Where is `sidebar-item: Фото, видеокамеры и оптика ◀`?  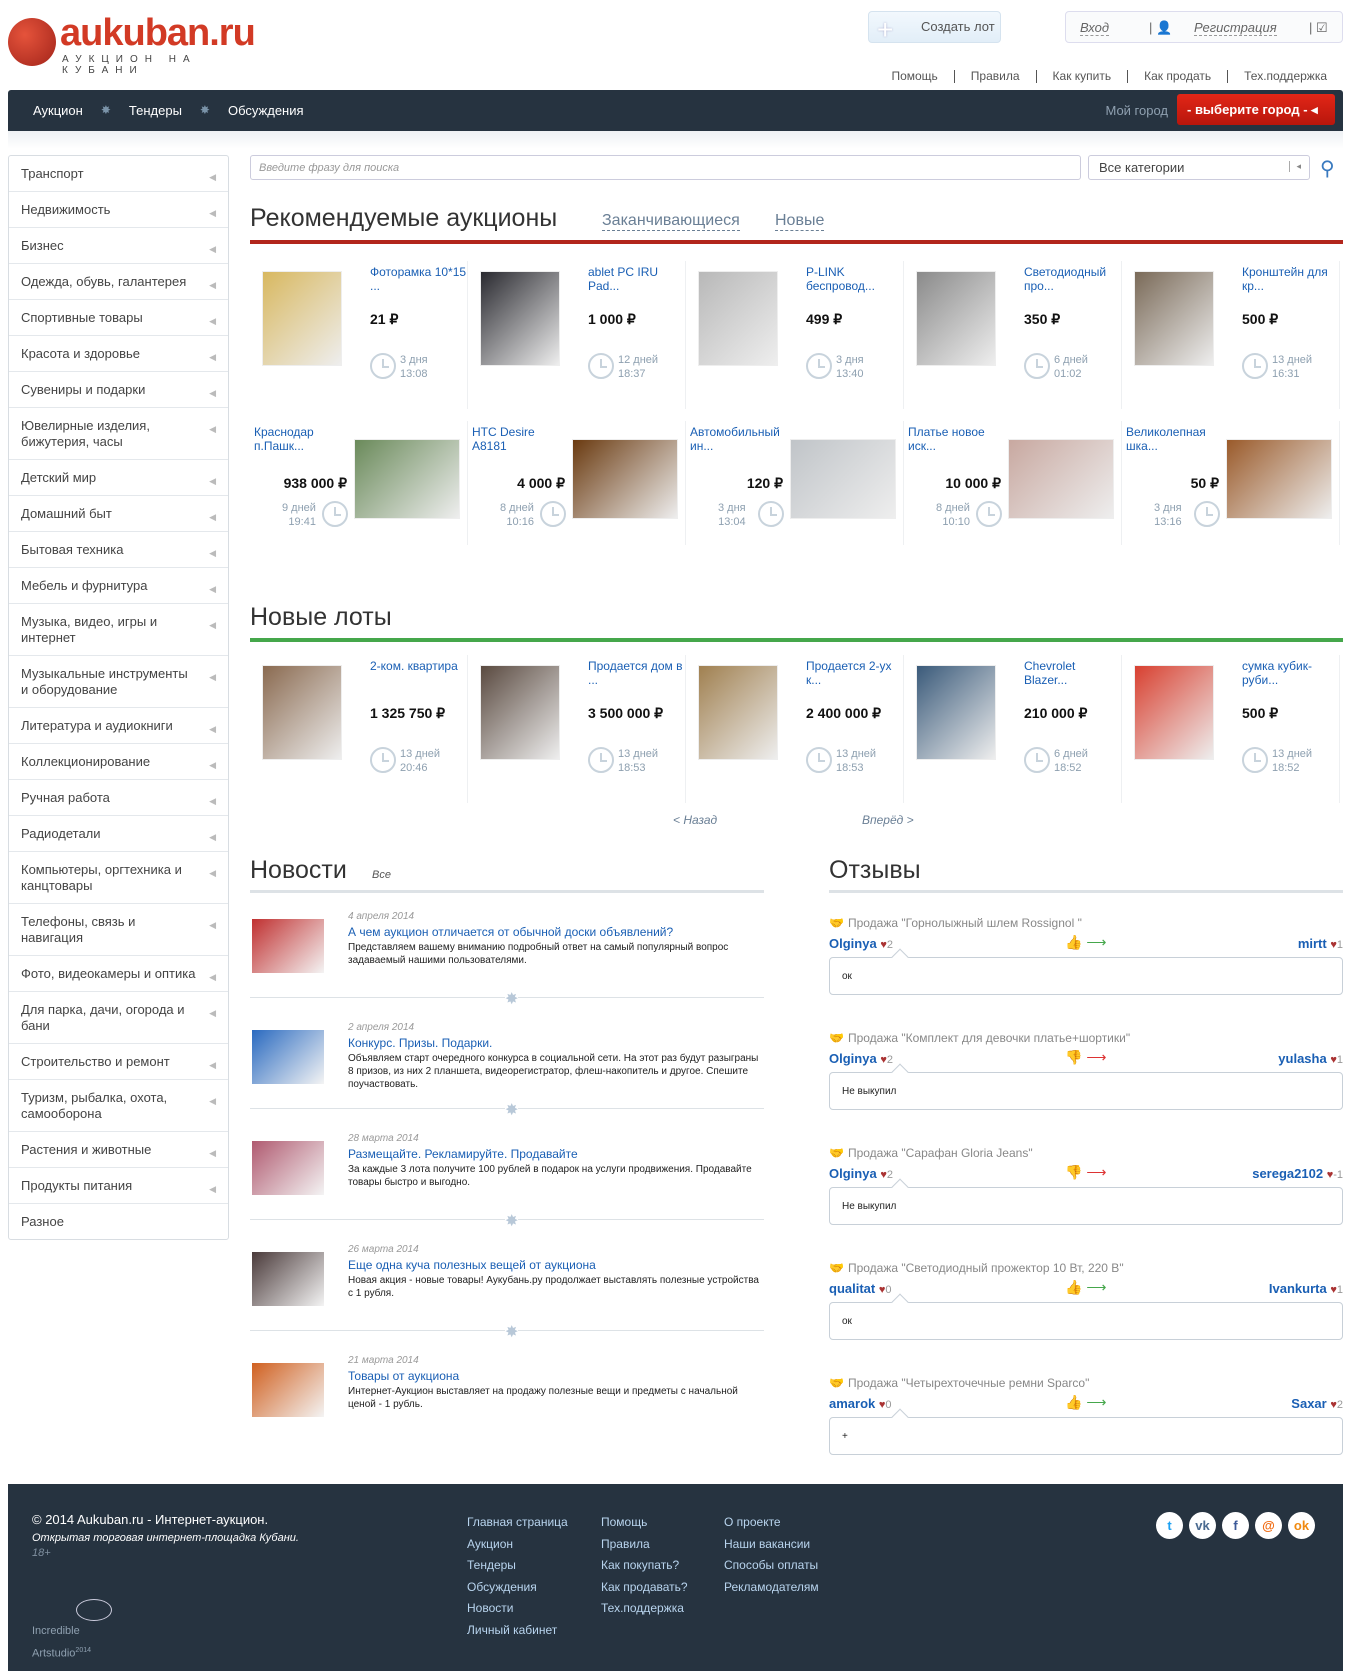 sidebar-item: Фото, видеокамеры и оптика ◀ is located at coordinates (118, 973).